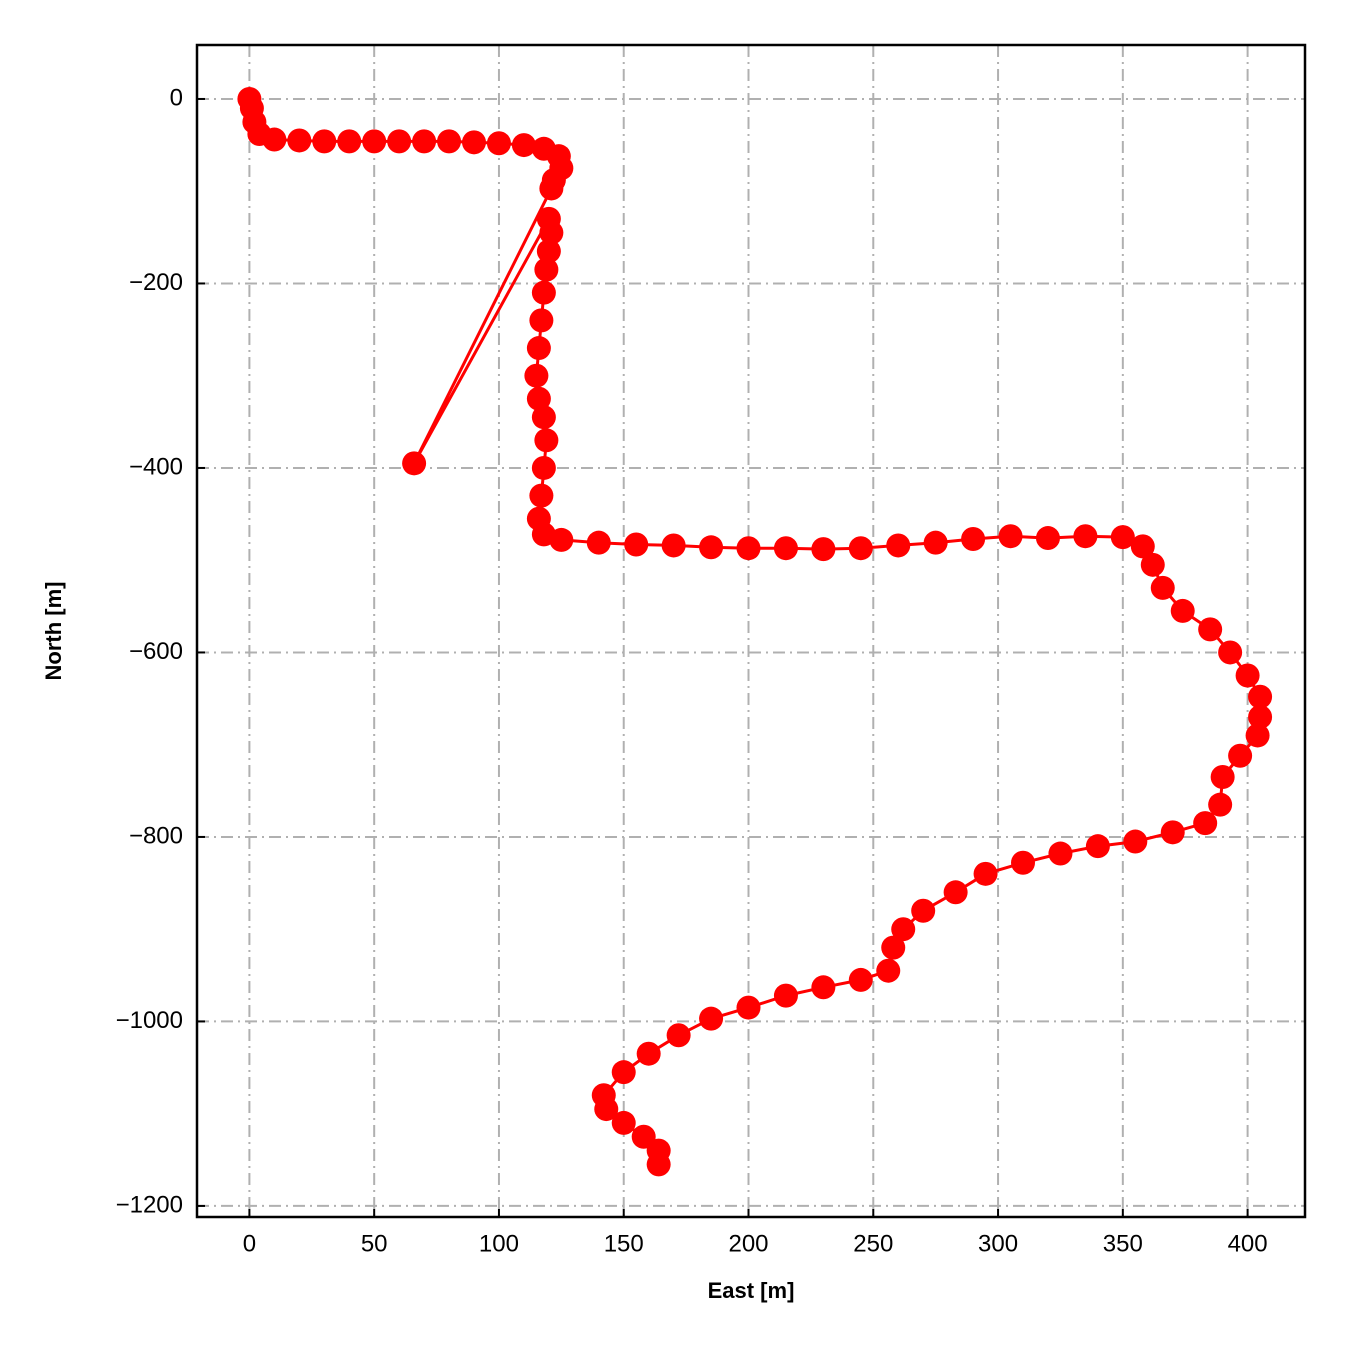 The image size is (1350, 1355). Describe the element at coordinates (176, 97) in the screenshot. I see `y-tick-label: 0` at that location.